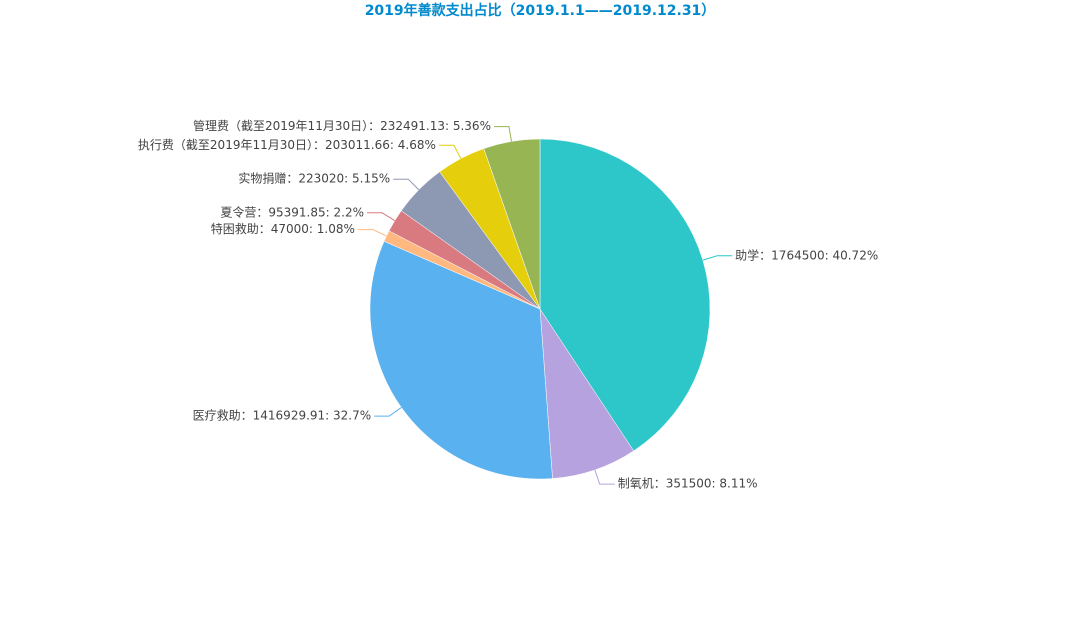 The height and width of the screenshot is (619, 1080). Describe the element at coordinates (283, 228) in the screenshot. I see `slice-label: 特困救助：47000: 1.08%` at that location.